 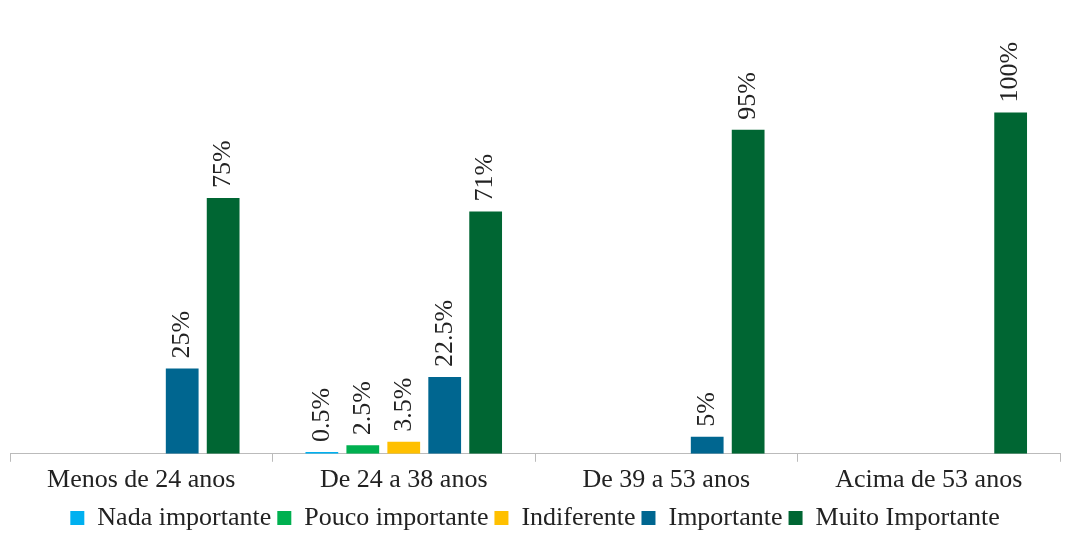 What do you see at coordinates (578, 516) in the screenshot?
I see `legend-label: Indiferente` at bounding box center [578, 516].